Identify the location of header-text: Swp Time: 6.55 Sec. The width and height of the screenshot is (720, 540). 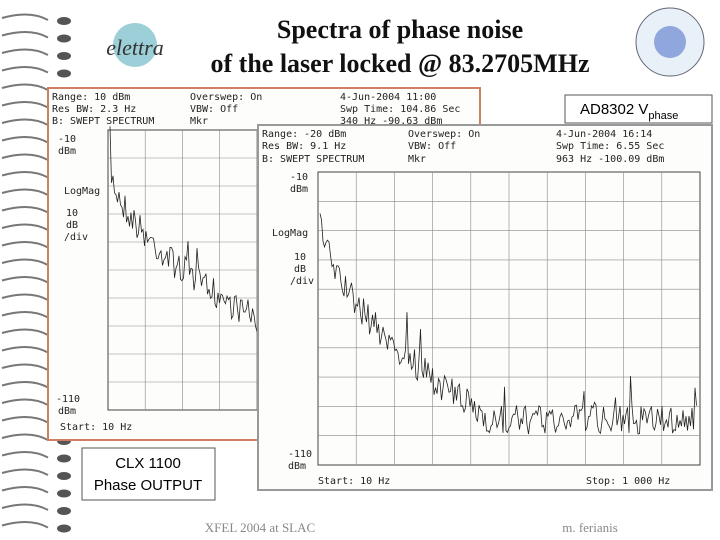
(610, 146).